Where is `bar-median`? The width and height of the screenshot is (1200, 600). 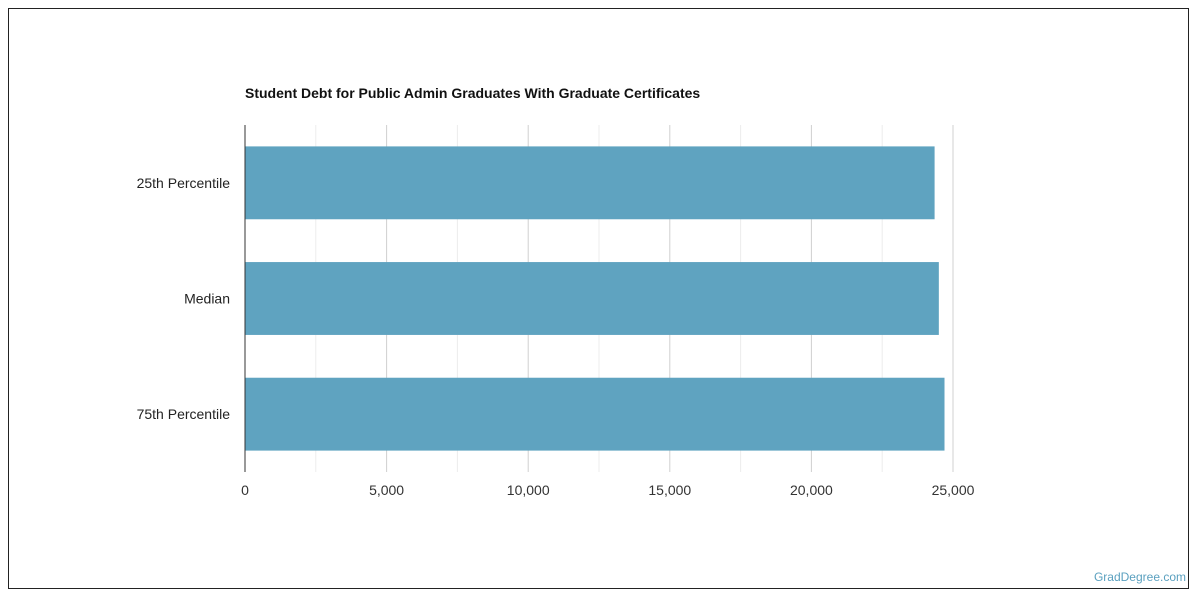
bar-median is located at coordinates (592, 298).